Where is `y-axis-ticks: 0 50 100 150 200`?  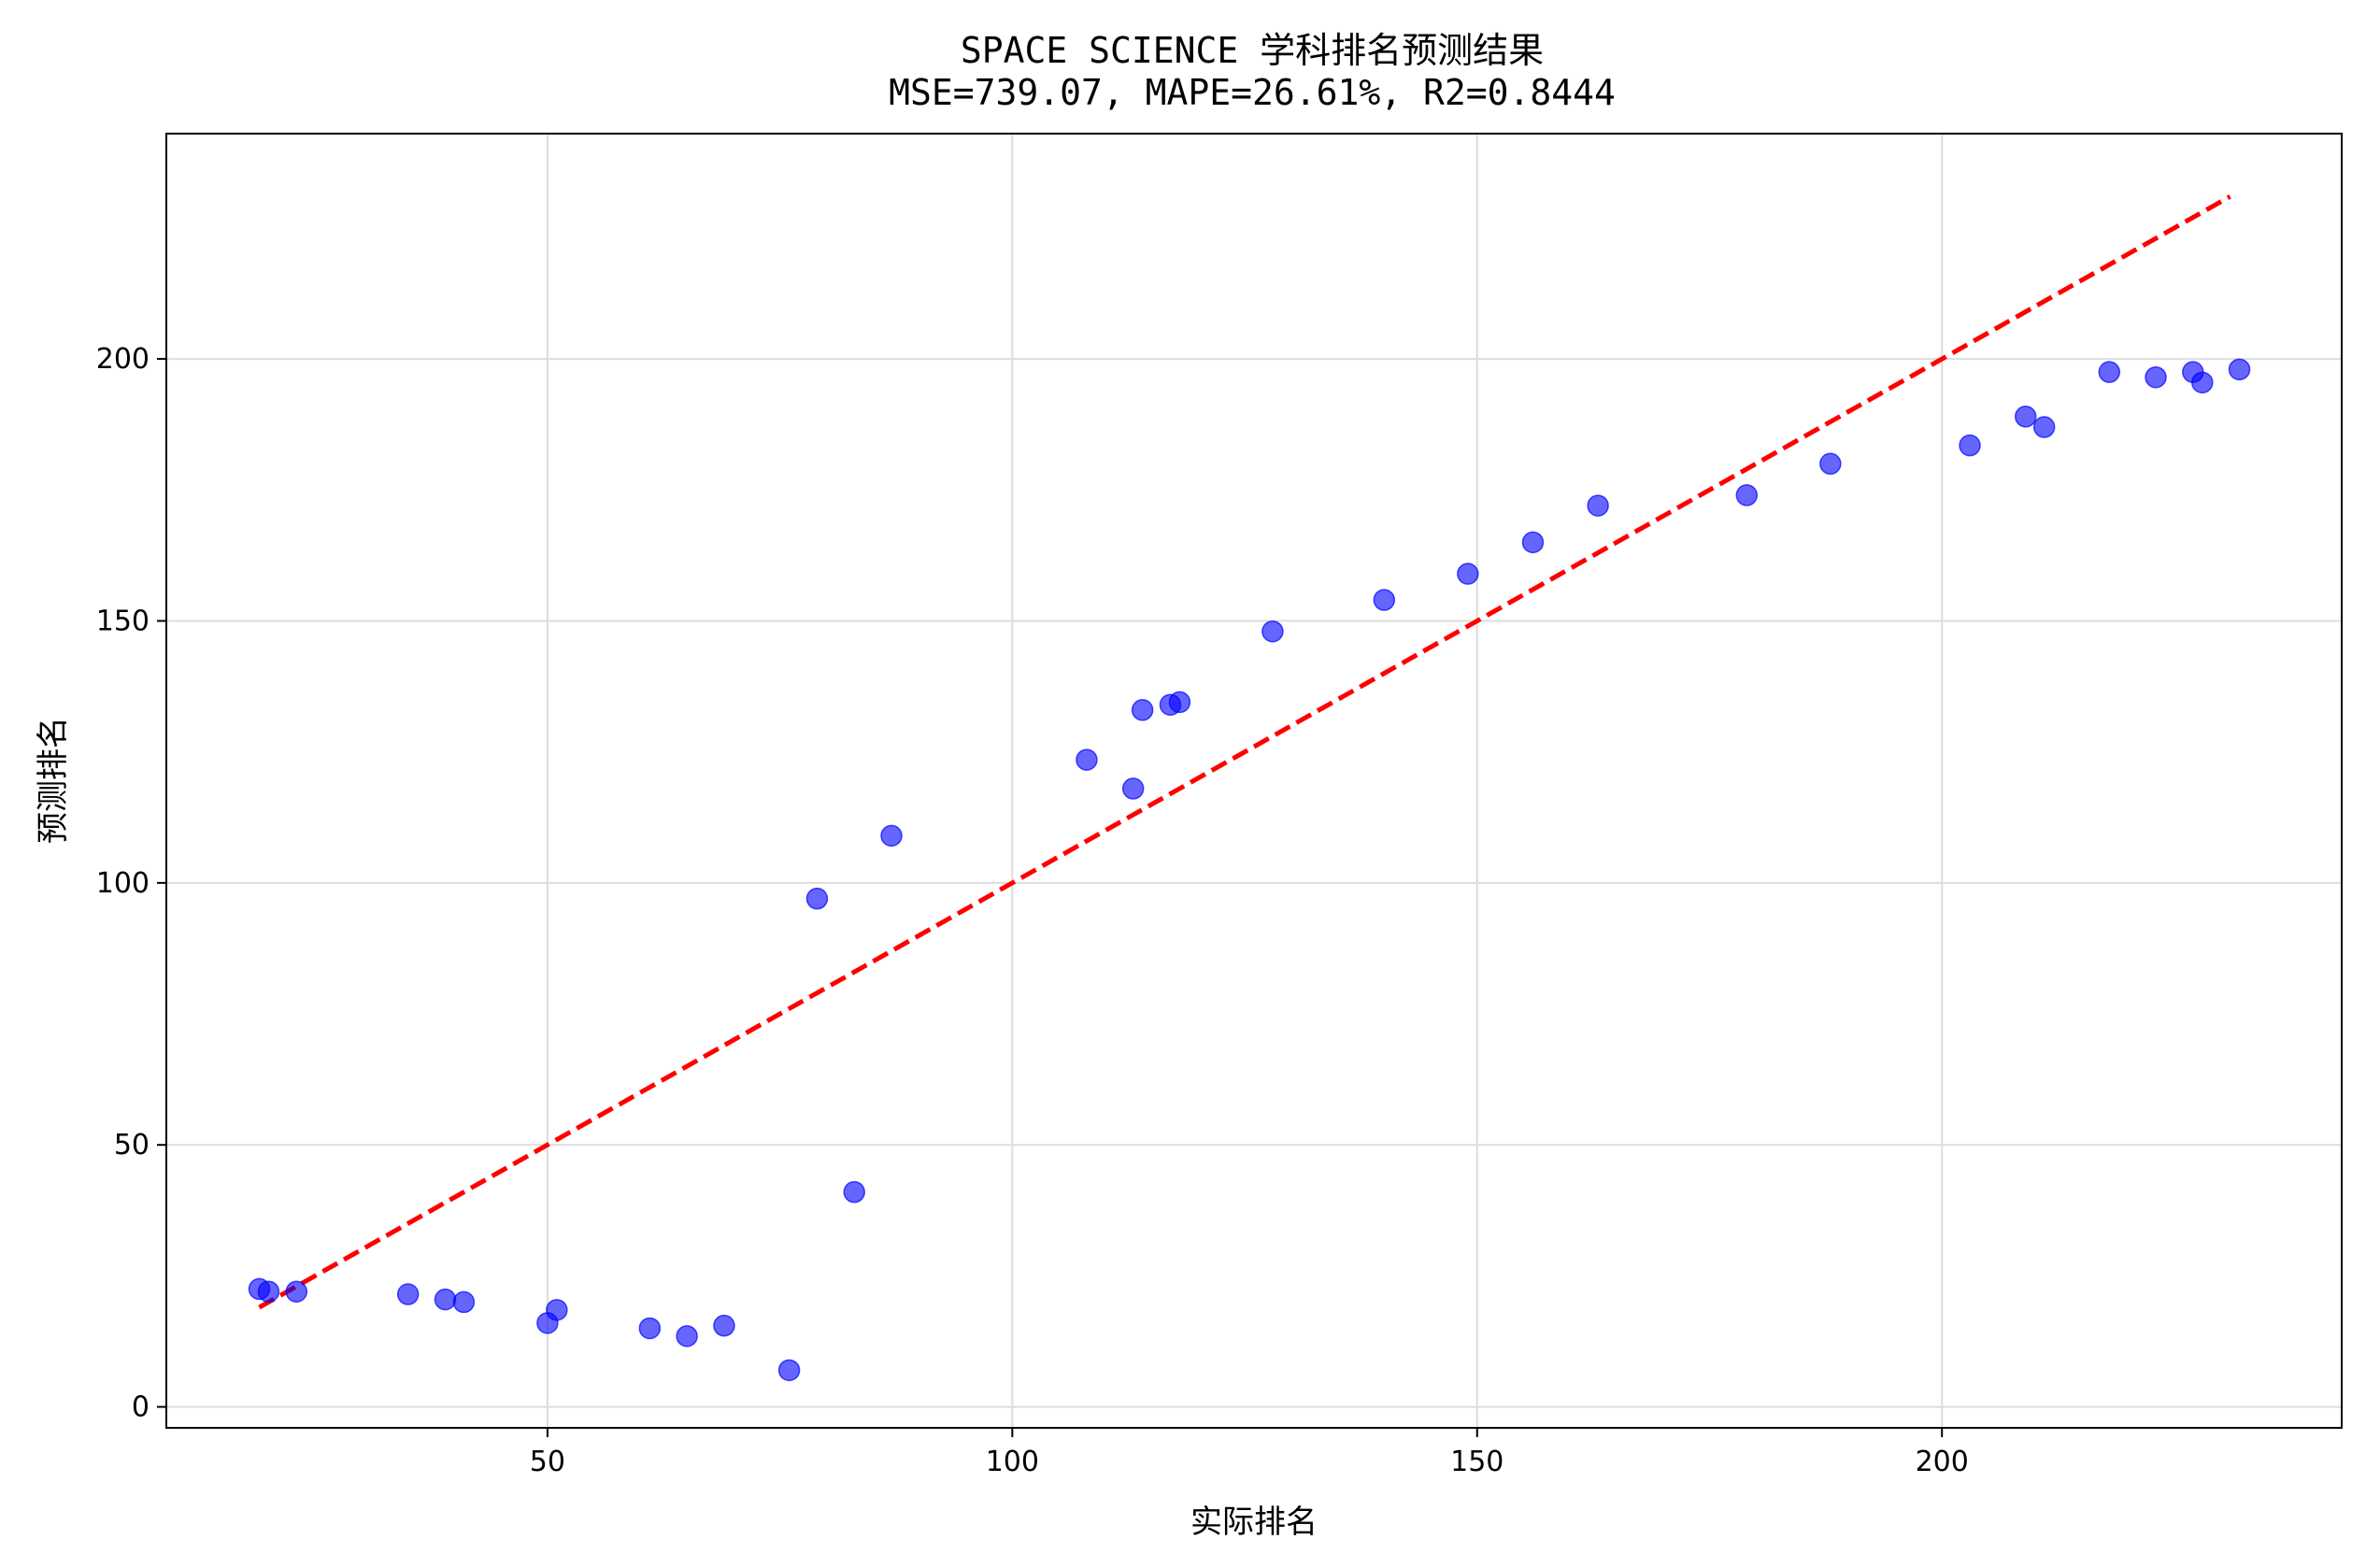 y-axis-ticks: 0 50 100 150 200 is located at coordinates (131, 884).